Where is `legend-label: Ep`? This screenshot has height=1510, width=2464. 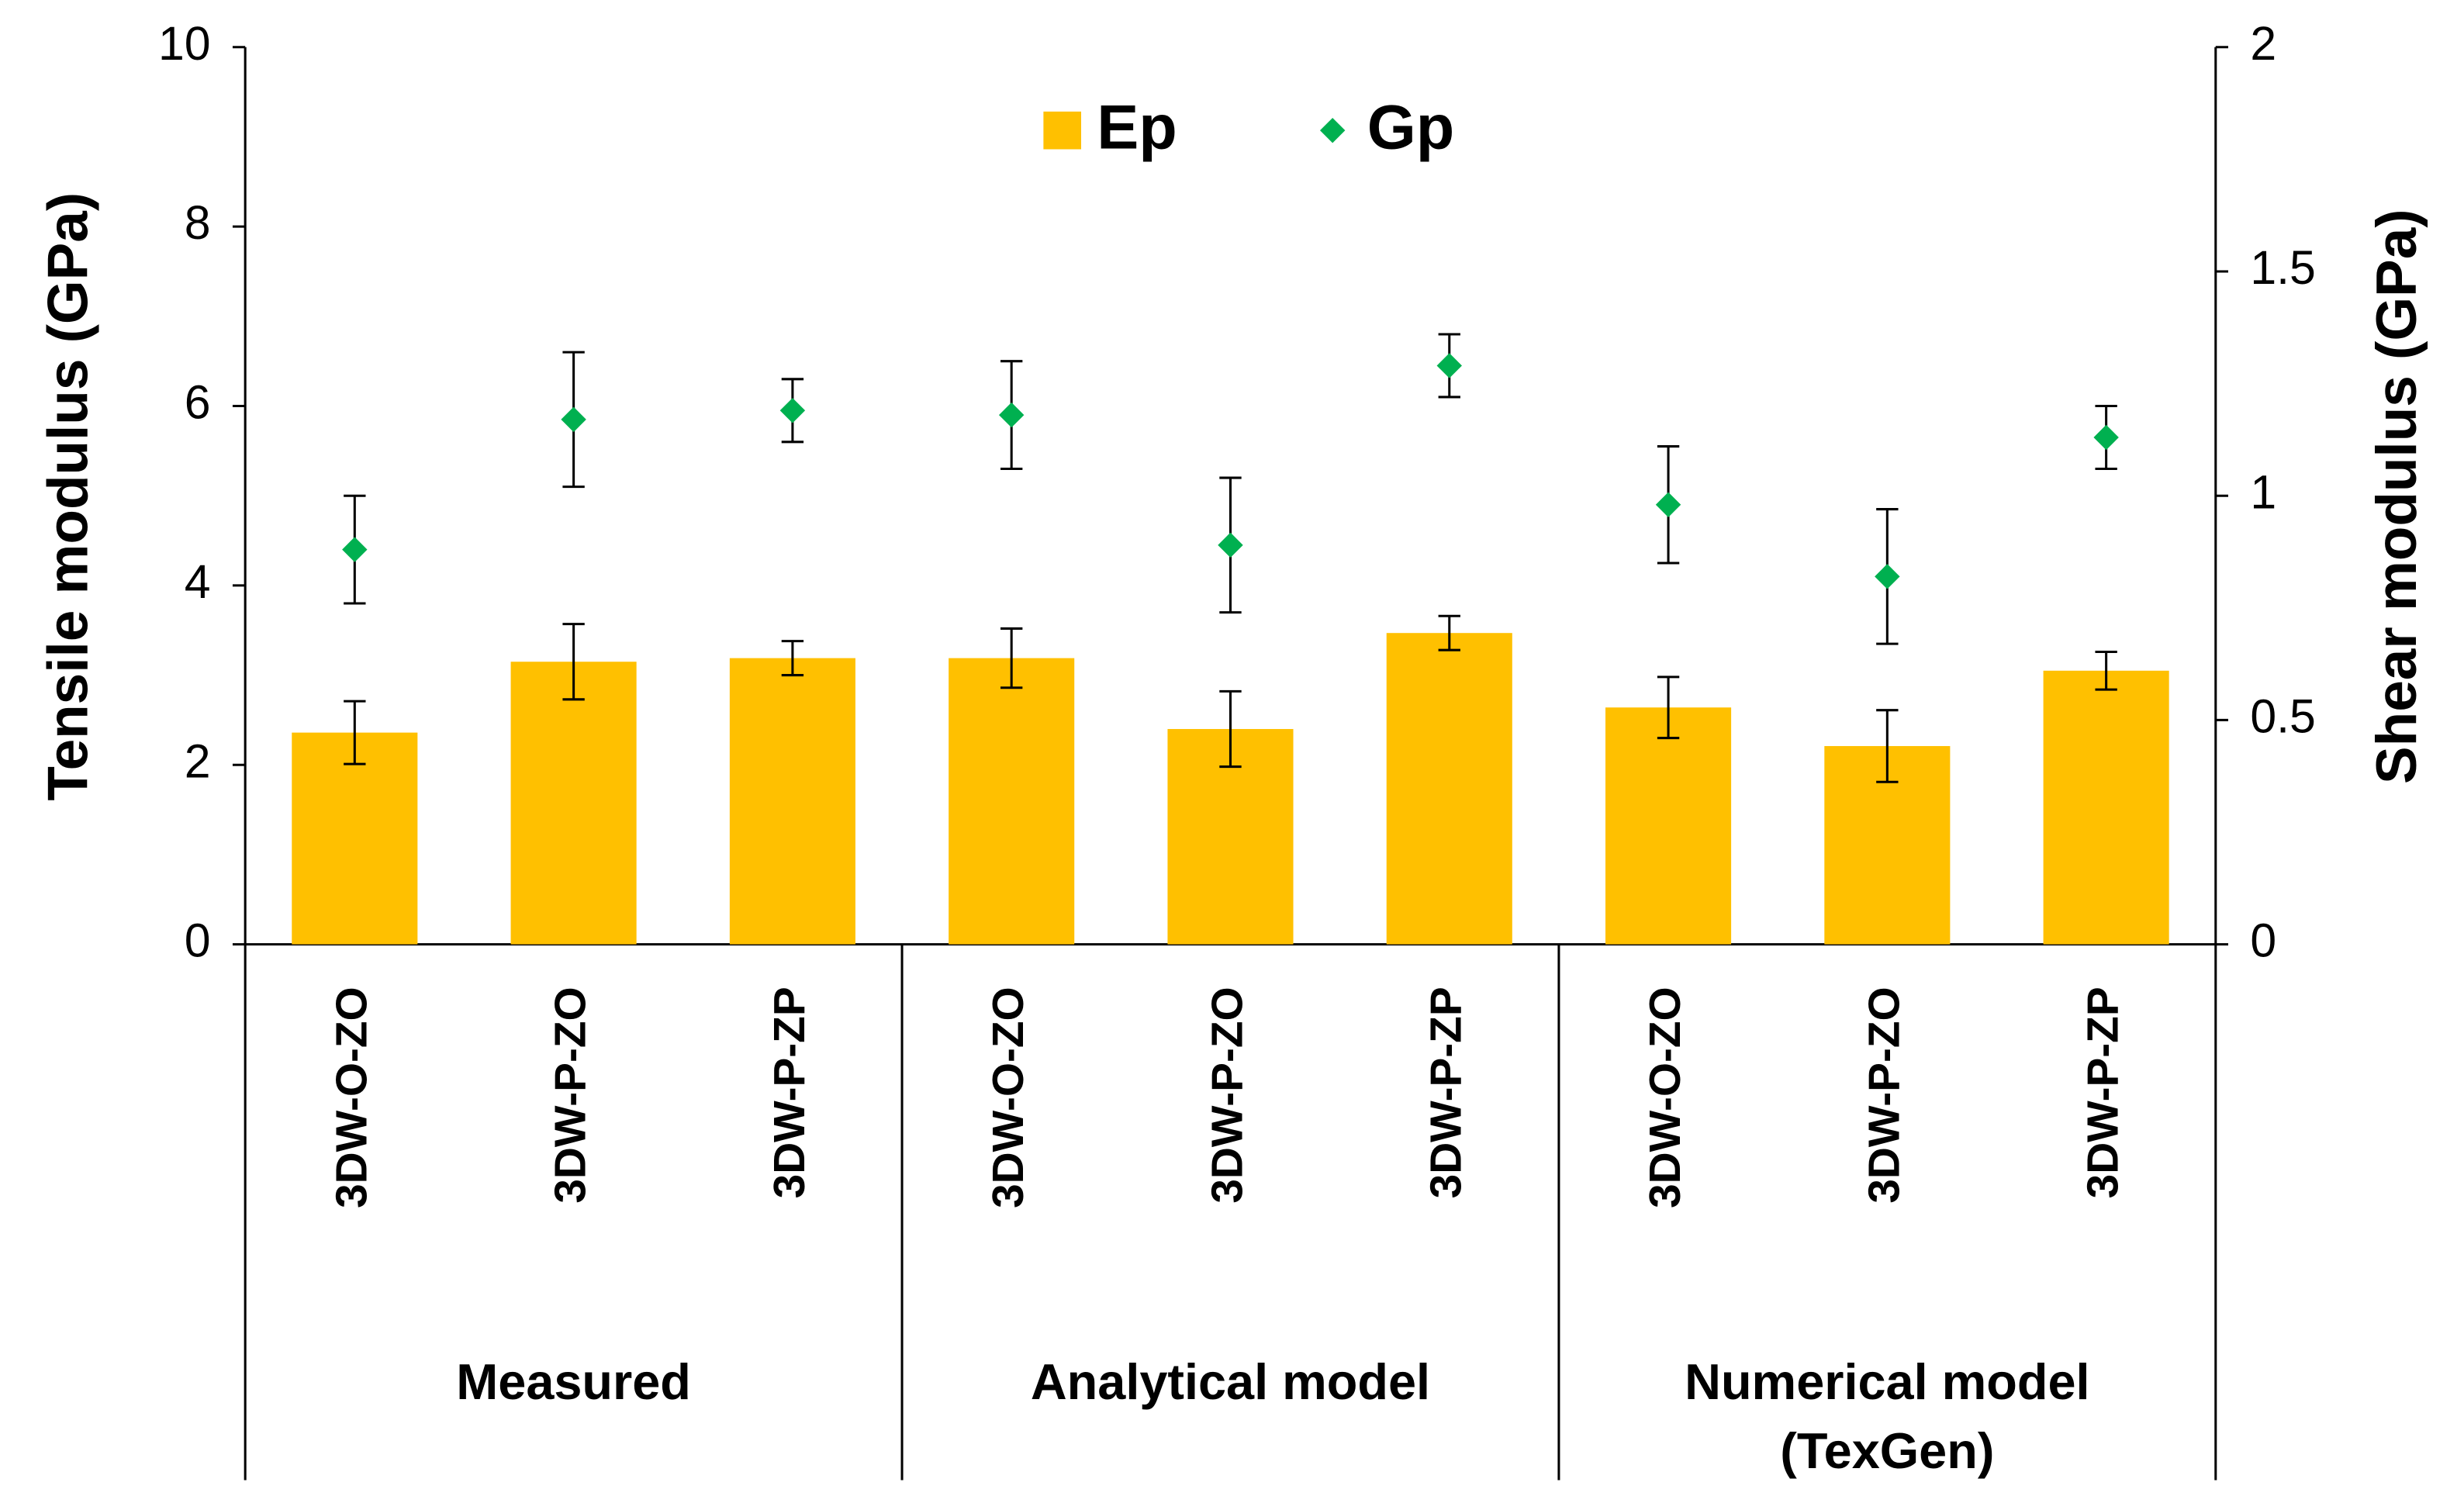 legend-label: Ep is located at coordinates (1137, 128).